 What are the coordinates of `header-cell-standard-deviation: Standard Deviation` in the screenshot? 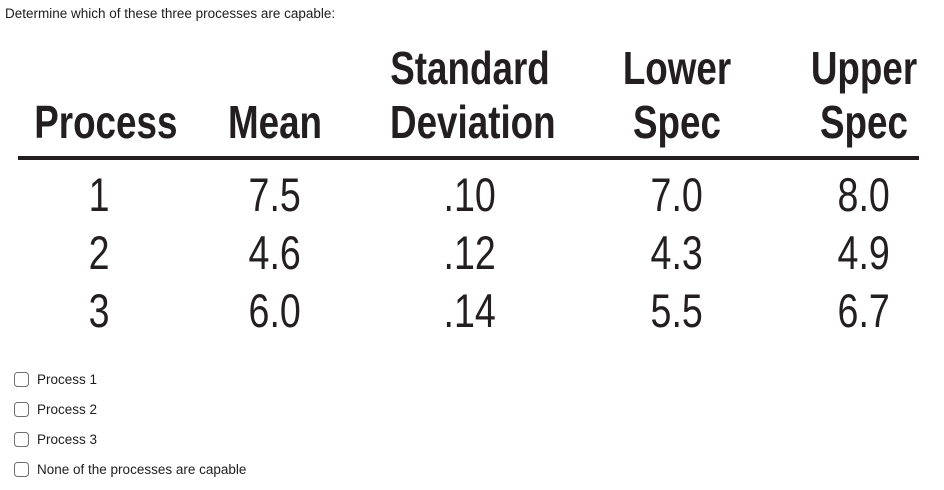 It's located at (470, 97).